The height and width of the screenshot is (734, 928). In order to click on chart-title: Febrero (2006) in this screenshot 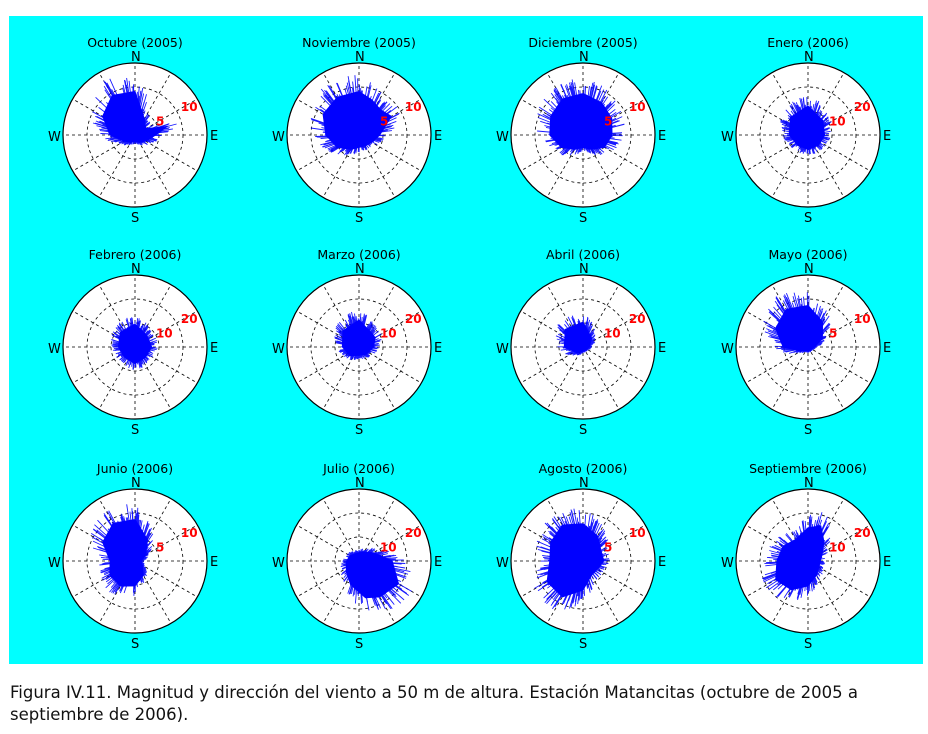, I will do `click(135, 254)`.